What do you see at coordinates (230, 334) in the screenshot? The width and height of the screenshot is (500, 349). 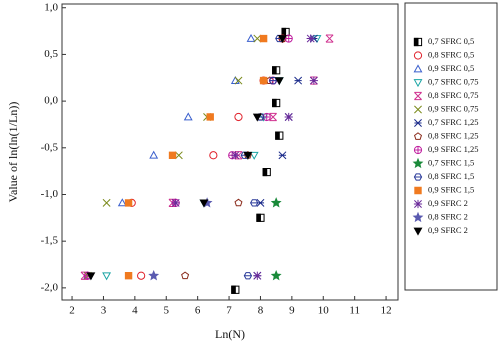 I see `x-axis-title: Ln(N)` at bounding box center [230, 334].